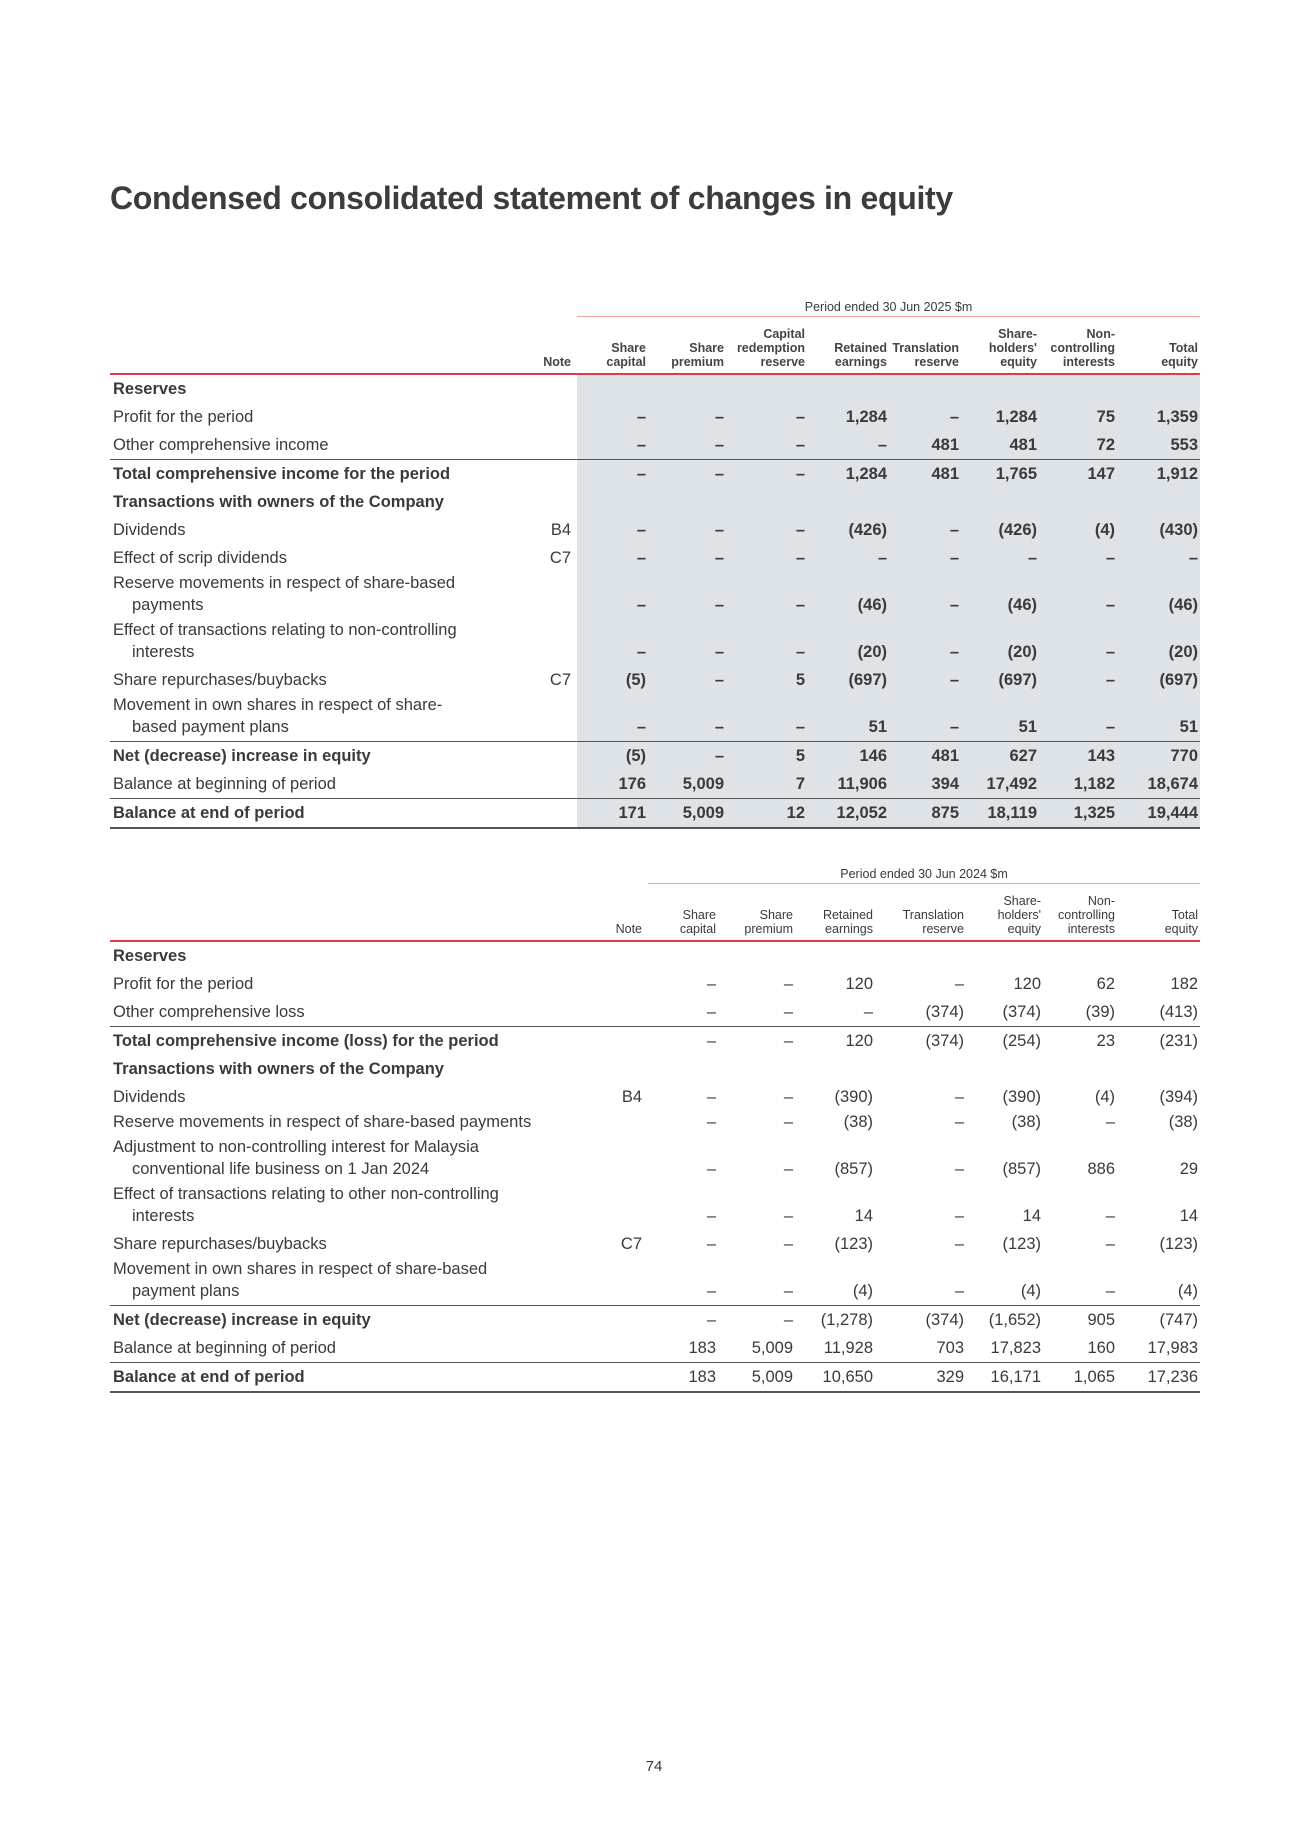  I want to click on section-heading-row: Reserves, so click(655, 388).